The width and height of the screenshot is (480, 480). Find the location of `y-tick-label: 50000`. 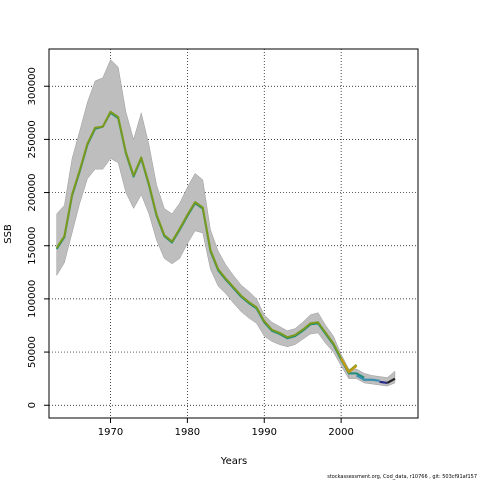

y-tick-label: 50000 is located at coordinates (32, 352).